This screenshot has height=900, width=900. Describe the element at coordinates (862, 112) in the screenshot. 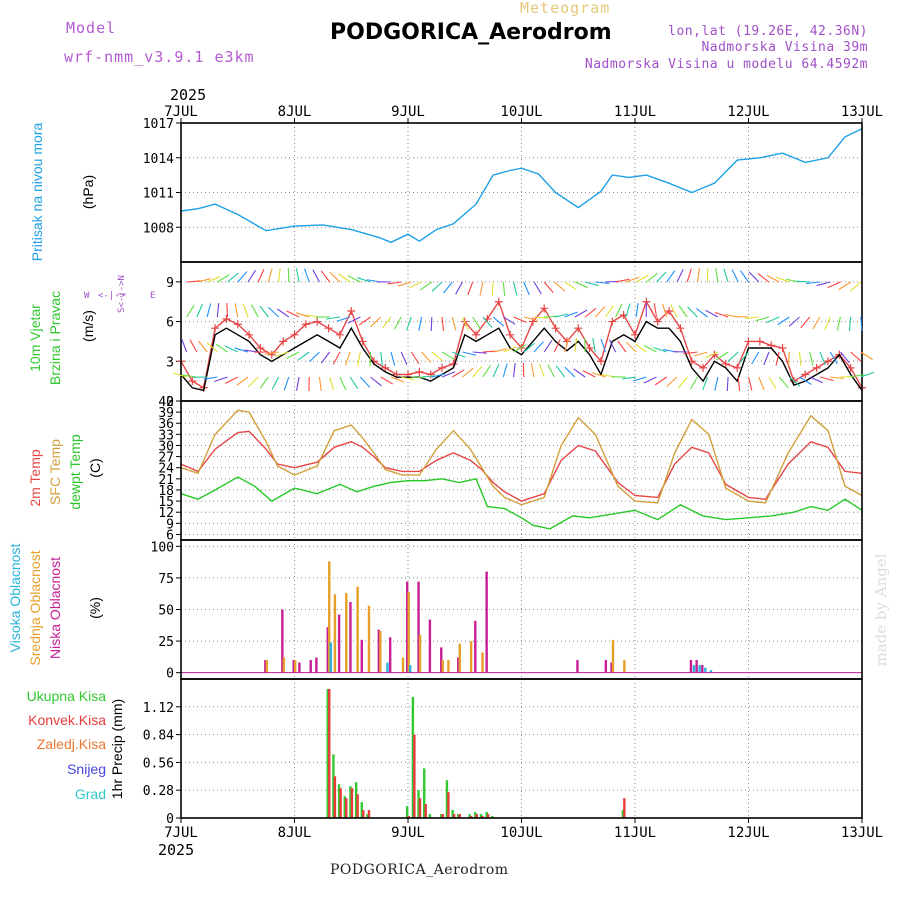

I see `top-time-label: 13JUL` at that location.